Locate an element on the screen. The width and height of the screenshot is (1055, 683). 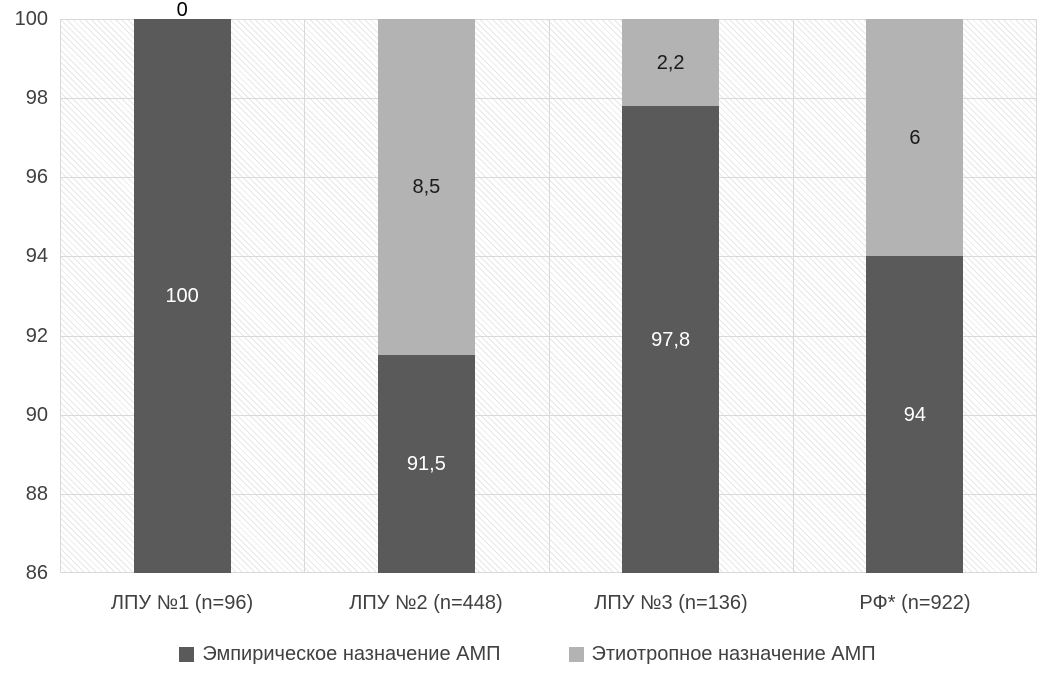
data-label-empirical-3: 94 is located at coordinates (914, 414).